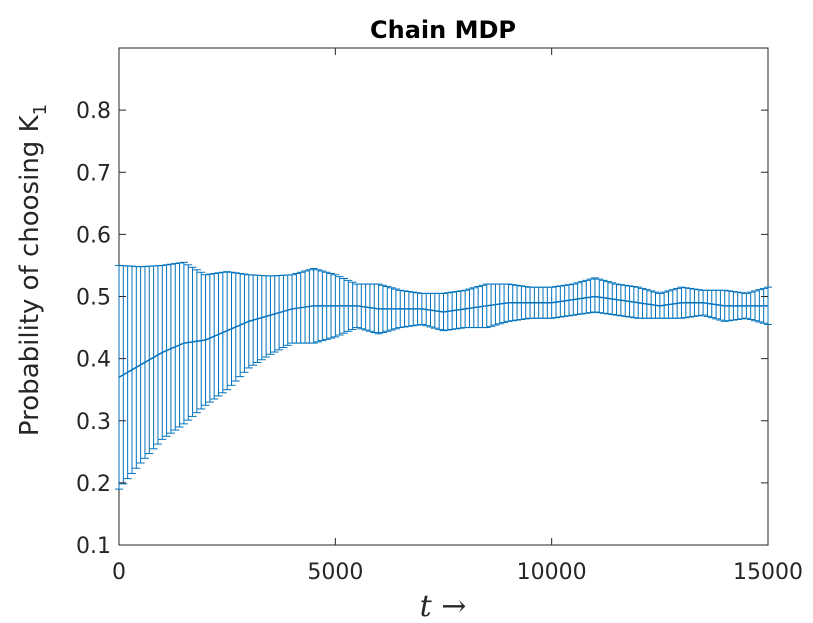 The image size is (813, 623). I want to click on chart-title: Chain MDP, so click(443, 30).